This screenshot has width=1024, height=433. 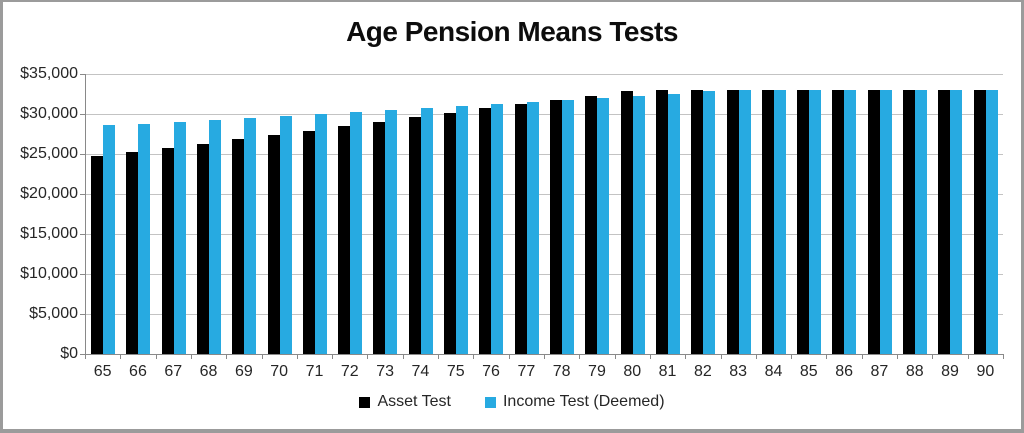 What do you see at coordinates (420, 371) in the screenshot?
I see `x-tick-label: 74` at bounding box center [420, 371].